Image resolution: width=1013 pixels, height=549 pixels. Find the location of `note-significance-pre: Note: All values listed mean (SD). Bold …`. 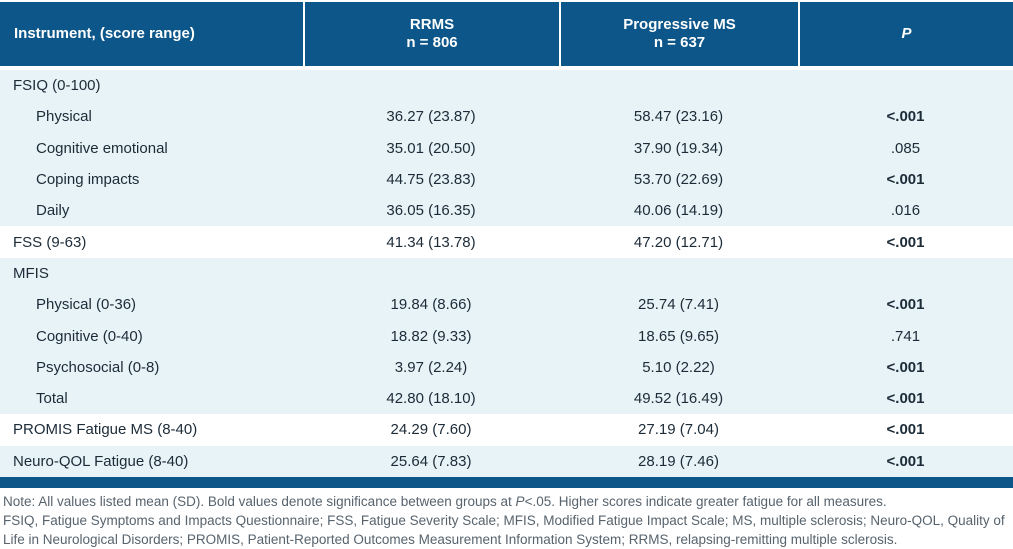

note-significance-pre: Note: All values listed mean (SD). Bold … is located at coordinates (259, 501).